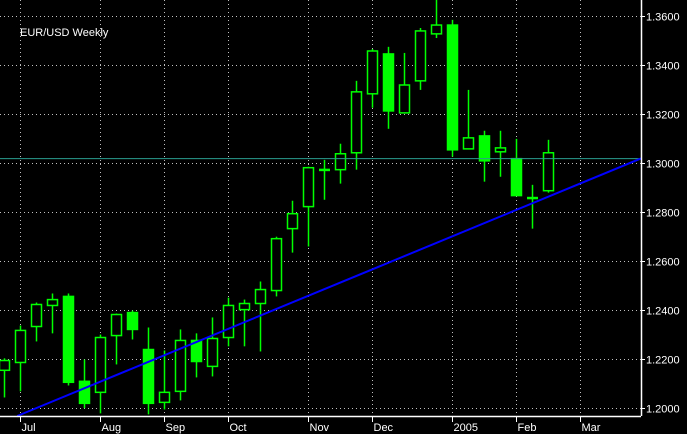 Image resolution: width=687 pixels, height=434 pixels. What do you see at coordinates (320, 428) in the screenshot?
I see `x-tick-label: Nov` at bounding box center [320, 428].